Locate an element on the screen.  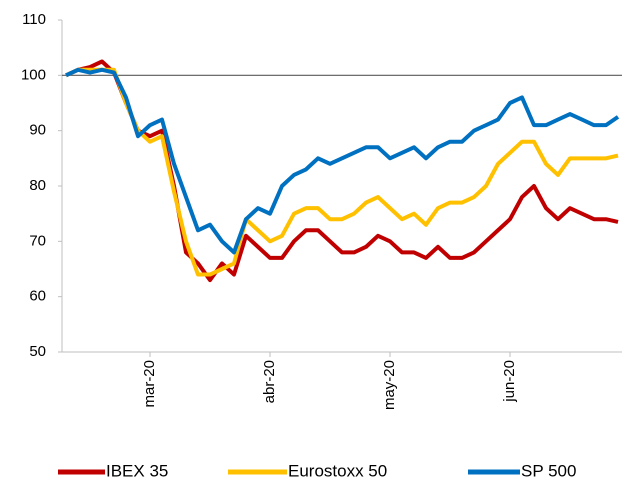
y-tick-label: 60 is located at coordinates (37, 296).